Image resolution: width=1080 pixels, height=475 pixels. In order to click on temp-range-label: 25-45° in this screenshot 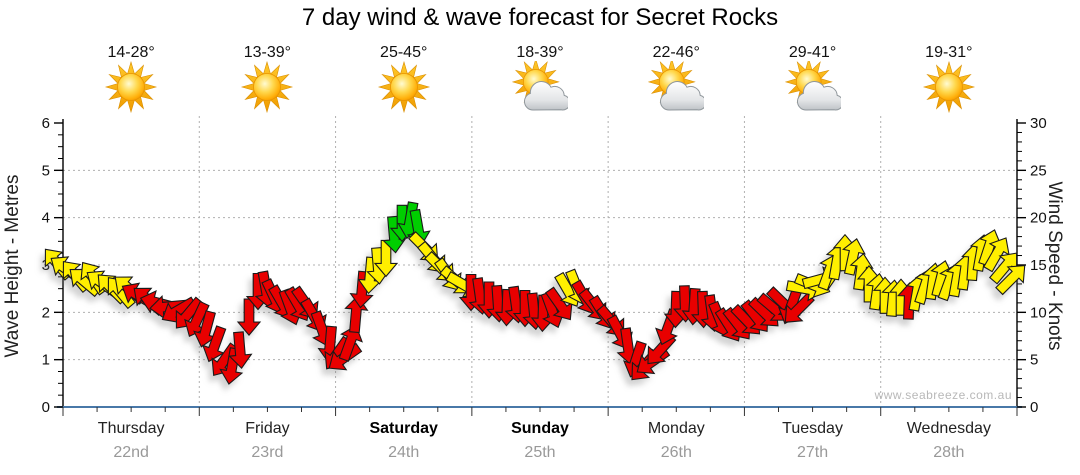, I will do `click(404, 52)`.